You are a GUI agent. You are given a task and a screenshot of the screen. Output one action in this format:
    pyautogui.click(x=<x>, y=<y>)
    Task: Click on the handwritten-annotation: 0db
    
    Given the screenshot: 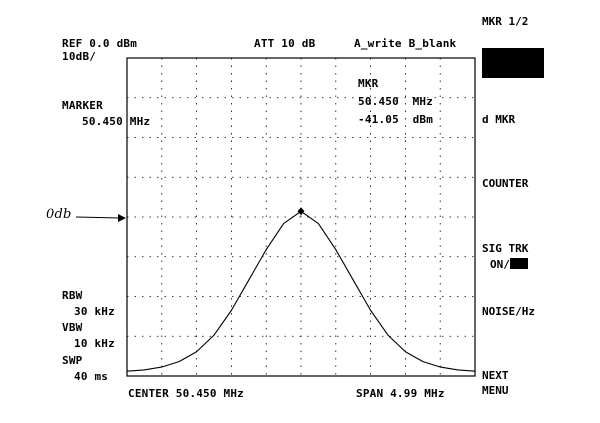 What is the action you would take?
    pyautogui.click(x=59, y=214)
    